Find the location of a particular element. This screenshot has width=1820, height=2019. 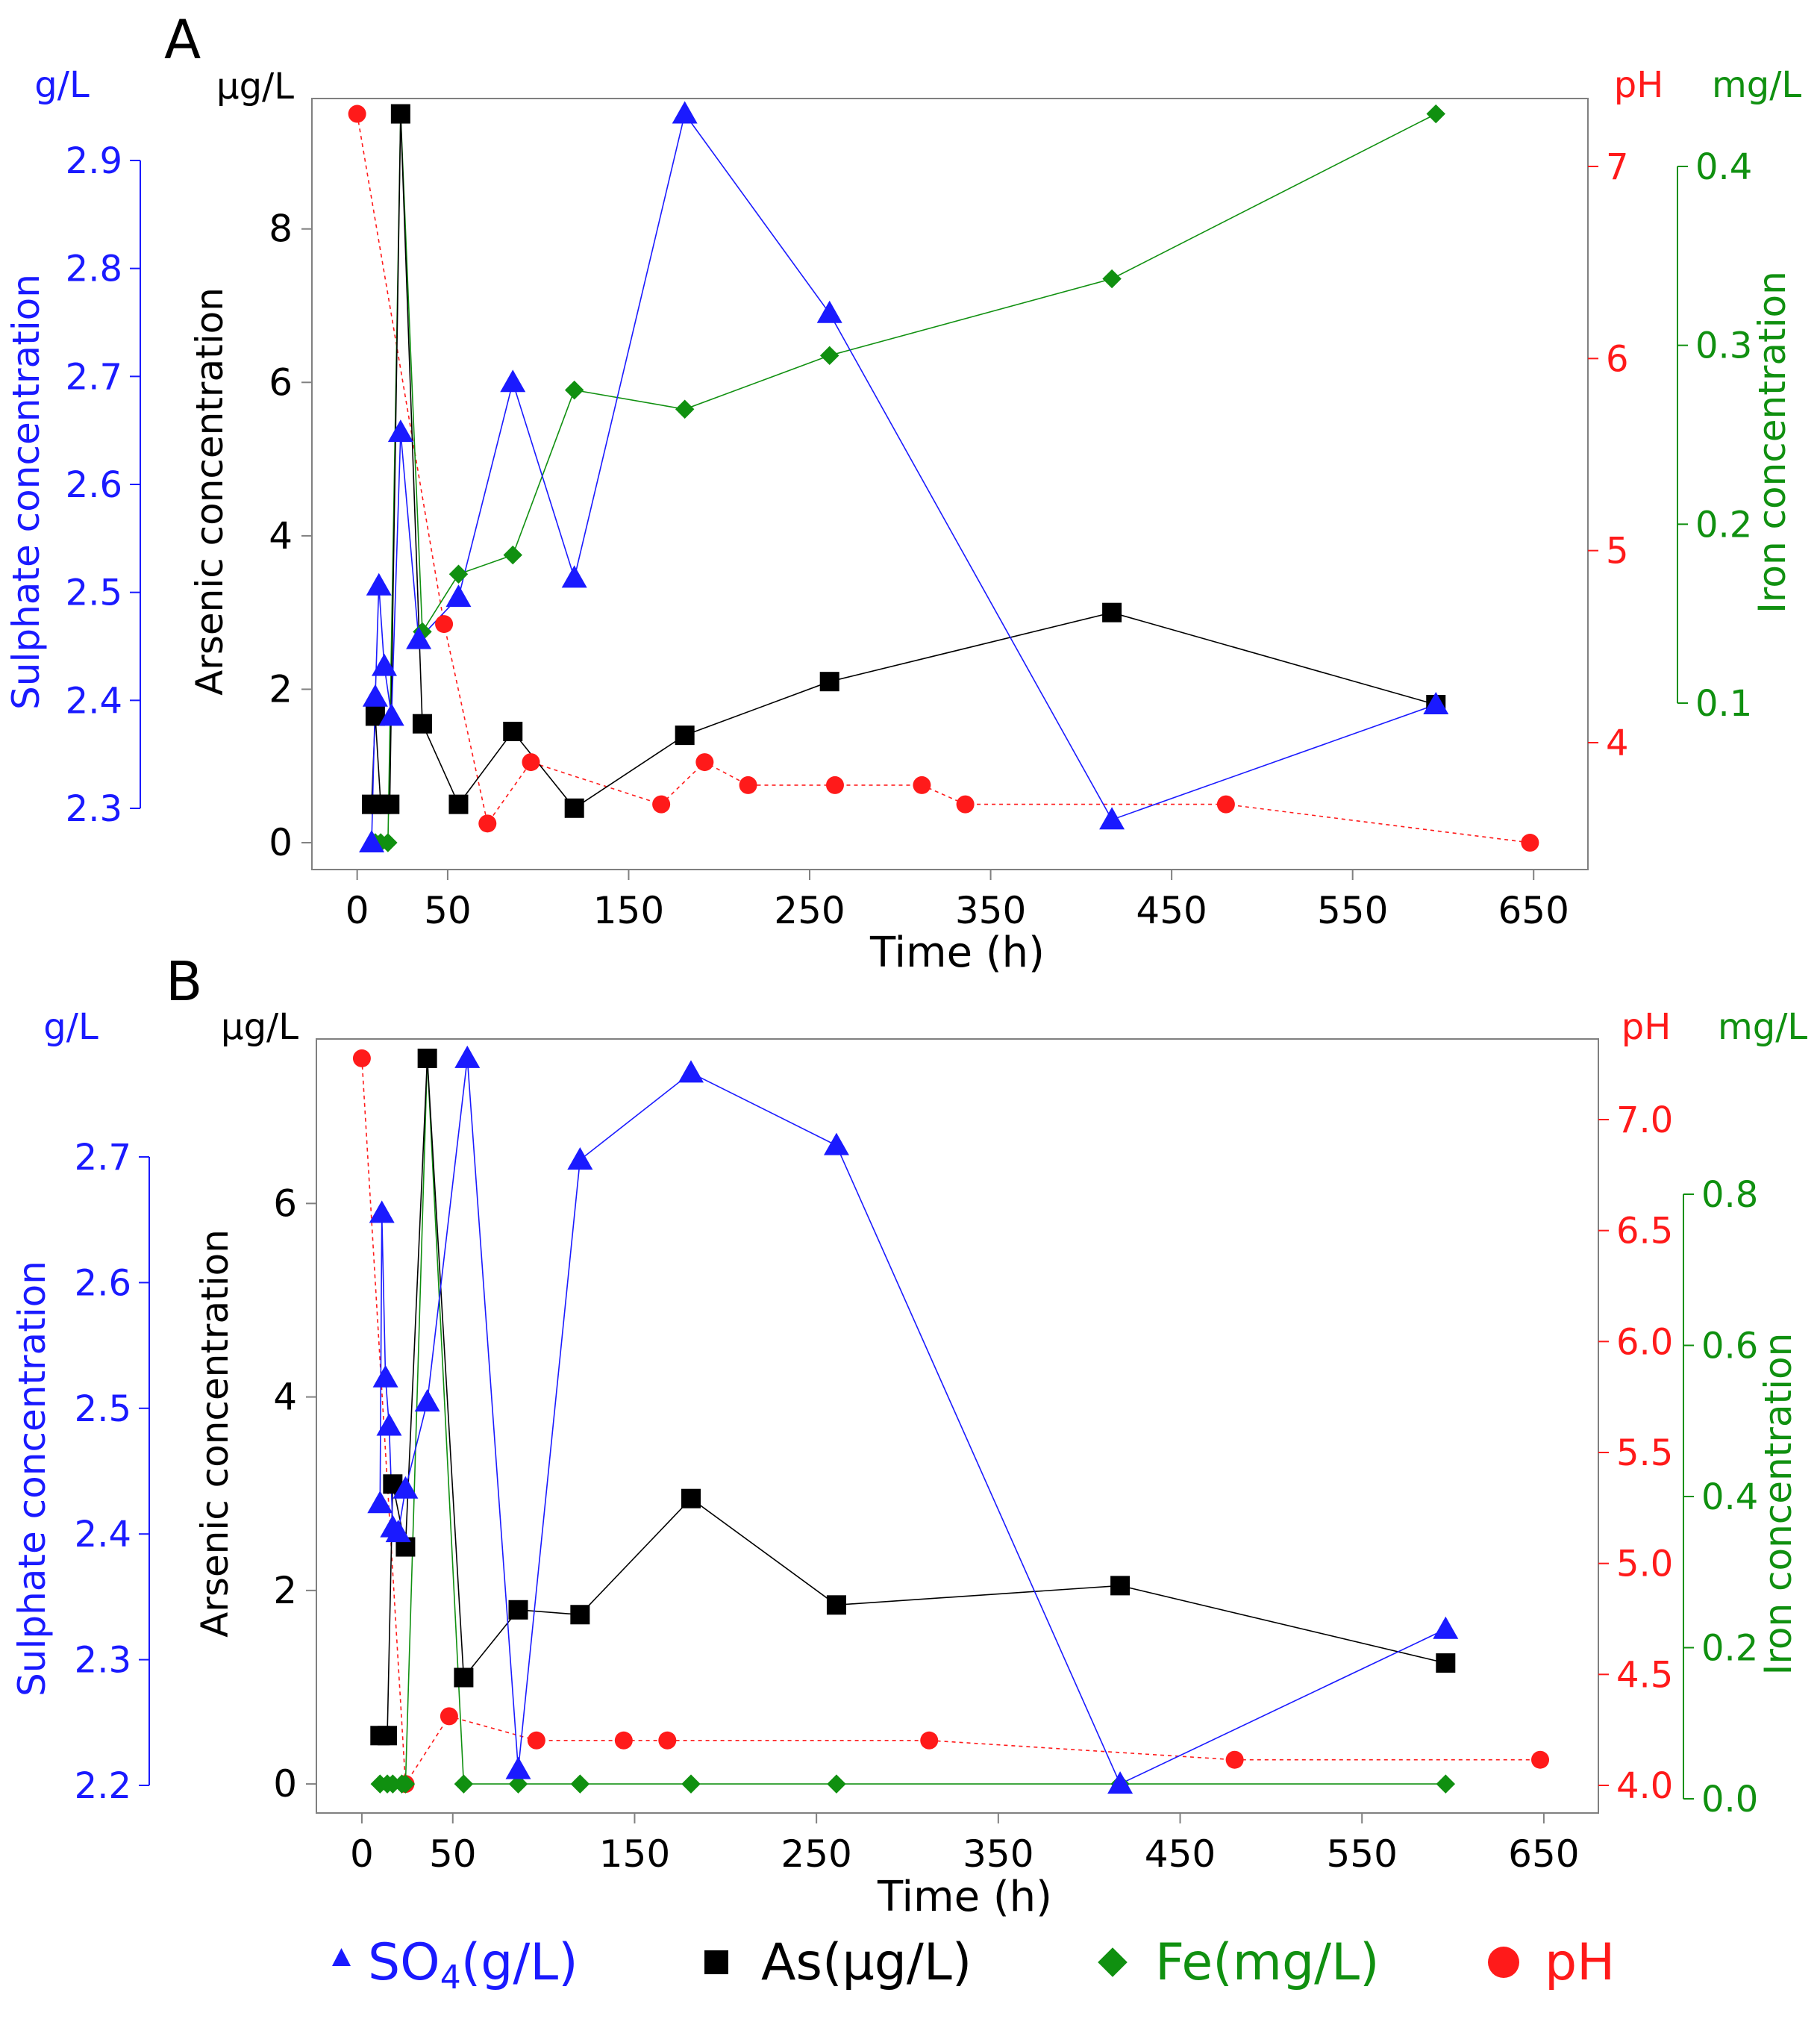

ph-tick-label: 7 is located at coordinates (1617, 167).